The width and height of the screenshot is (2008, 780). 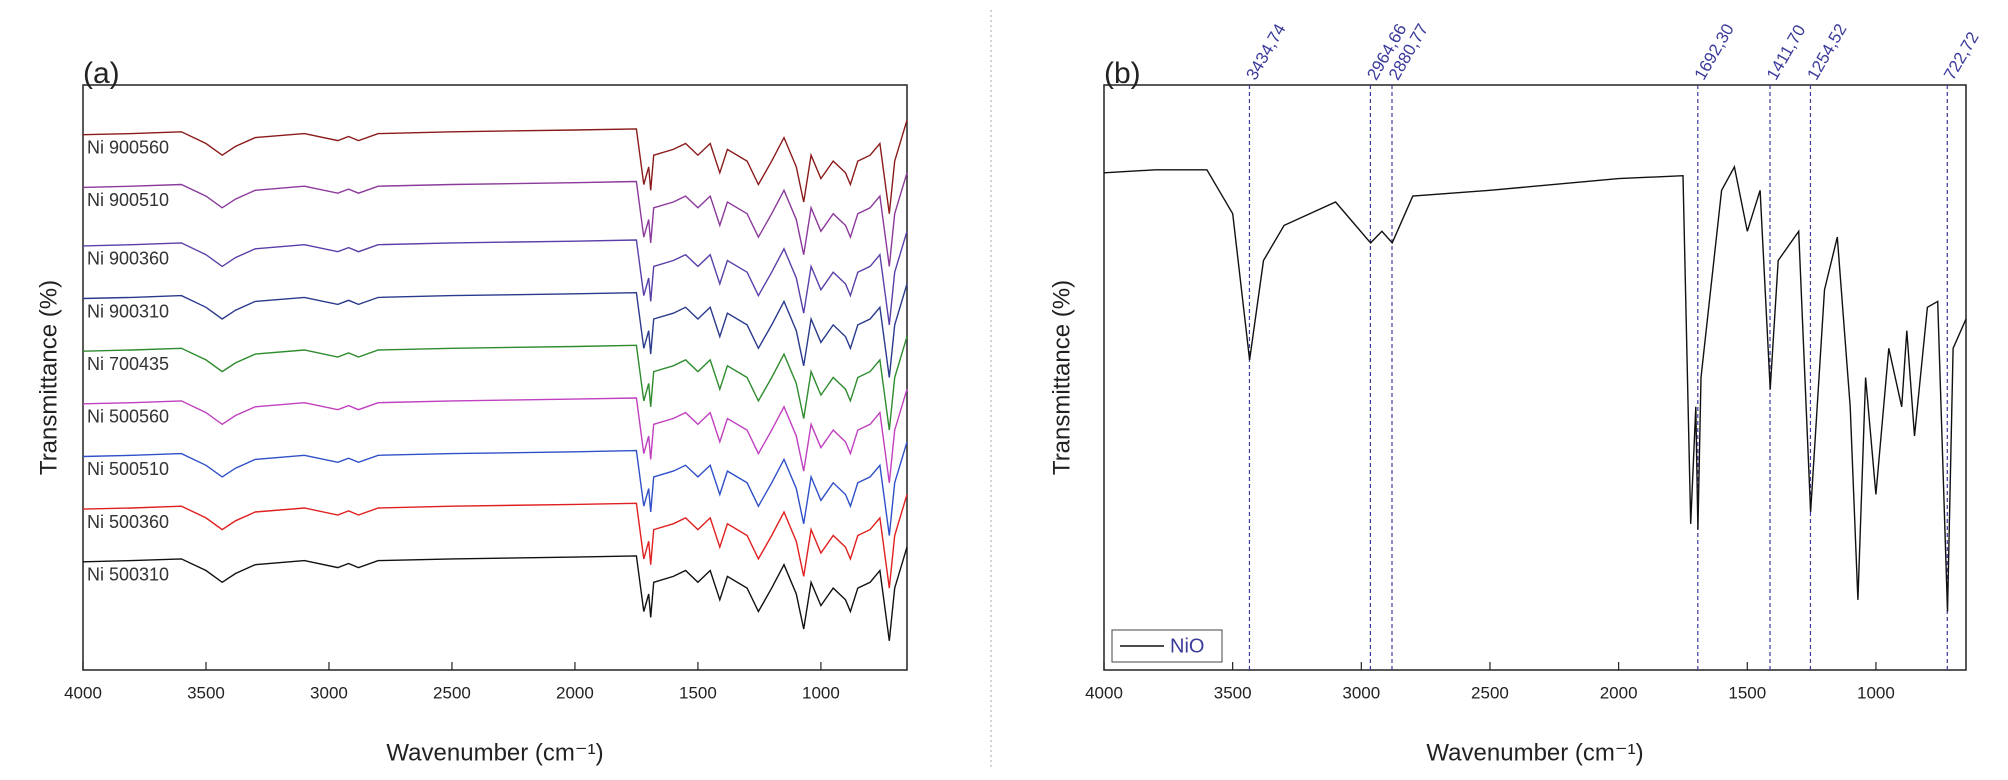 What do you see at coordinates (128, 259) in the screenshot?
I see `series-label: Ni 900360` at bounding box center [128, 259].